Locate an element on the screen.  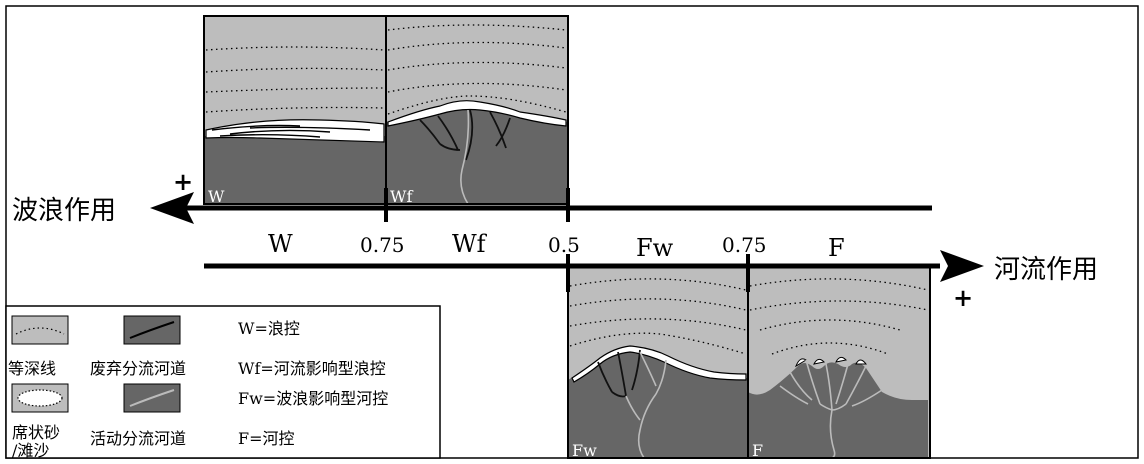
zone-label-w: W is located at coordinates (280, 244).